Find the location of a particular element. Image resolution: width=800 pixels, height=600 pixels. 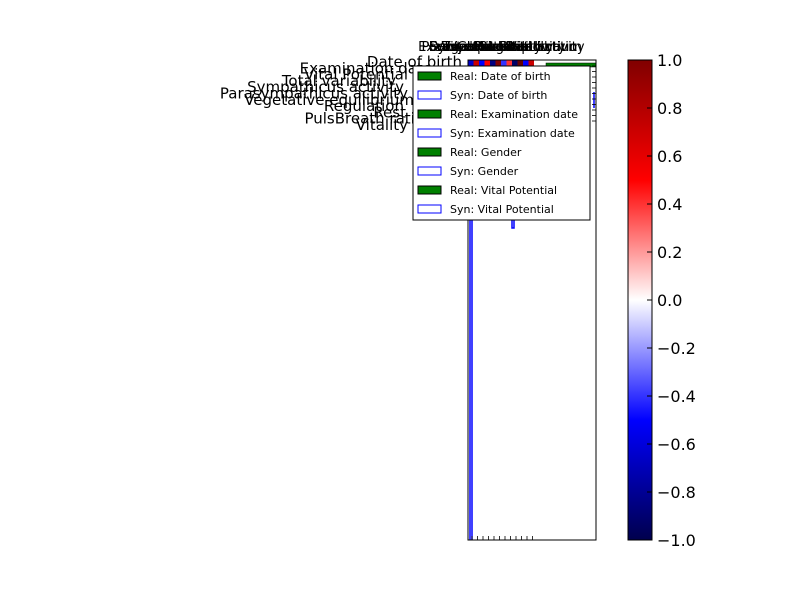

legend-entry: Real: Vital Potential is located at coordinates (487, 190).